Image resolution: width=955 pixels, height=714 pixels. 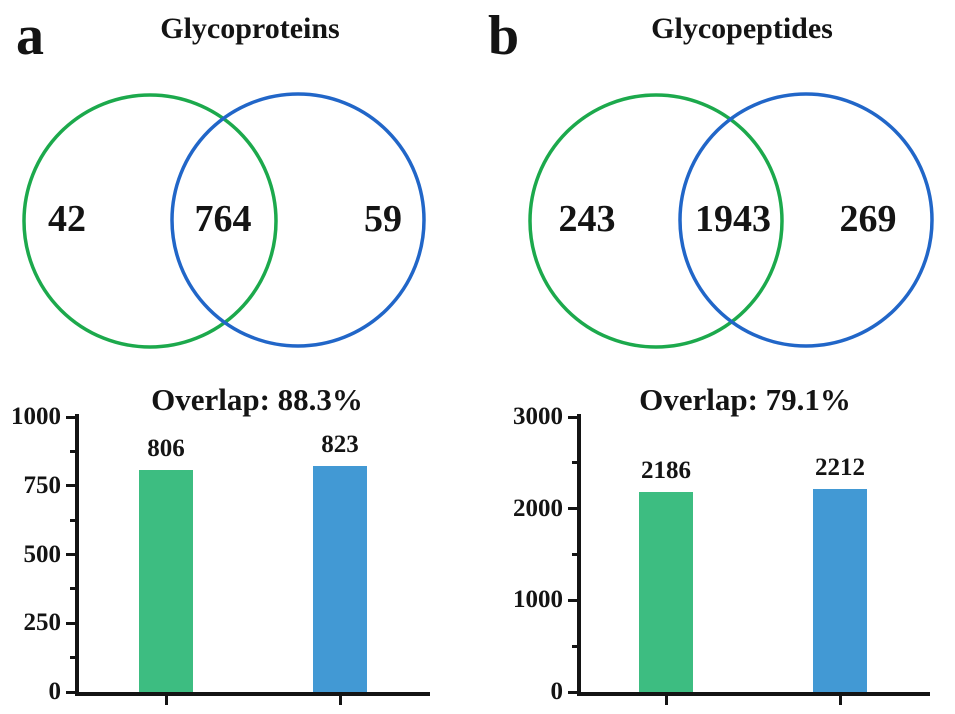 What do you see at coordinates (840, 468) in the screenshot?
I see `bar-value-label: 2212` at bounding box center [840, 468].